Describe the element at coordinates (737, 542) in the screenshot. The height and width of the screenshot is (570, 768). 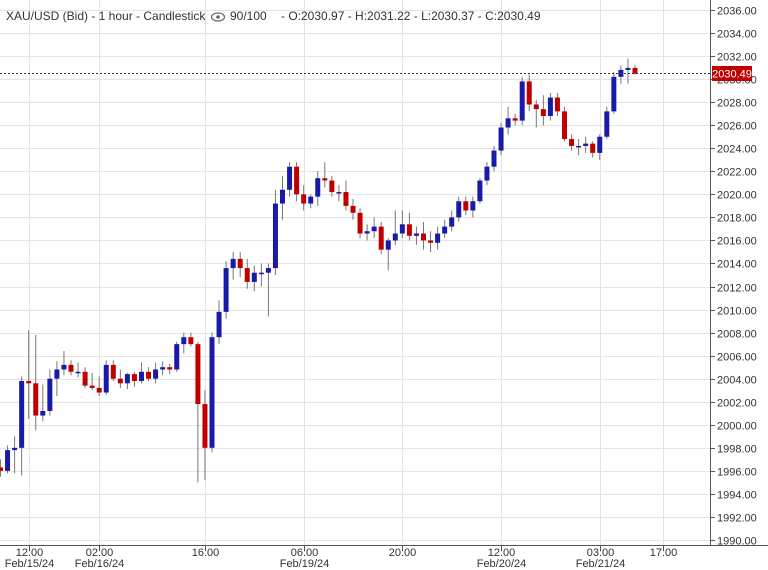
I see `y-tick-label: 1990.00` at that location.